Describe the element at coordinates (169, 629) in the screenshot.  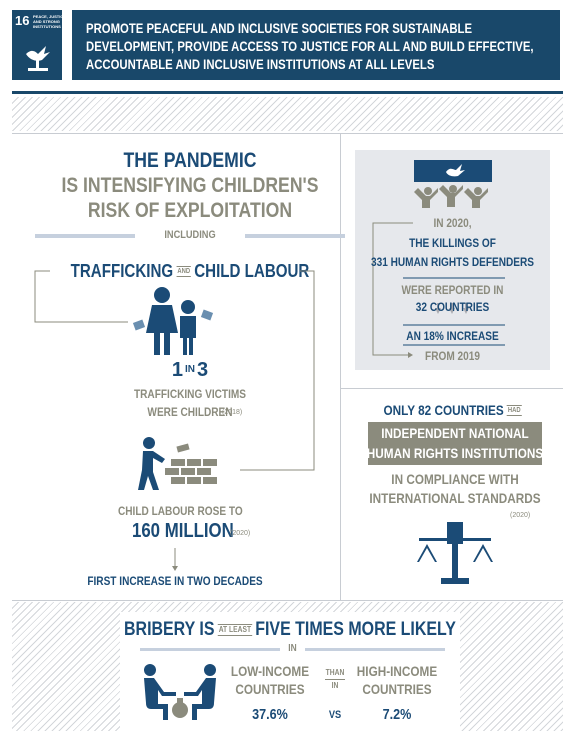
I see `heading: BRIBERY IS` at that location.